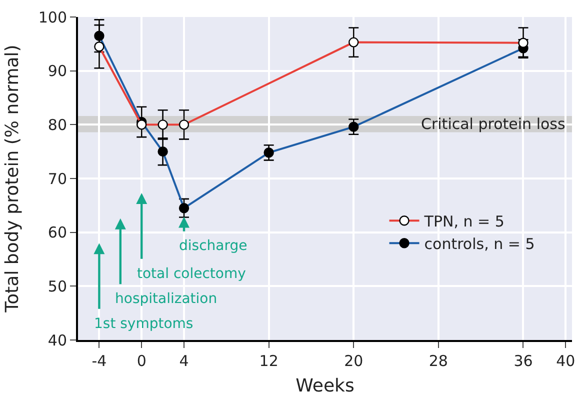  What do you see at coordinates (166, 299) in the screenshot?
I see `annotation: hospitalization` at bounding box center [166, 299].